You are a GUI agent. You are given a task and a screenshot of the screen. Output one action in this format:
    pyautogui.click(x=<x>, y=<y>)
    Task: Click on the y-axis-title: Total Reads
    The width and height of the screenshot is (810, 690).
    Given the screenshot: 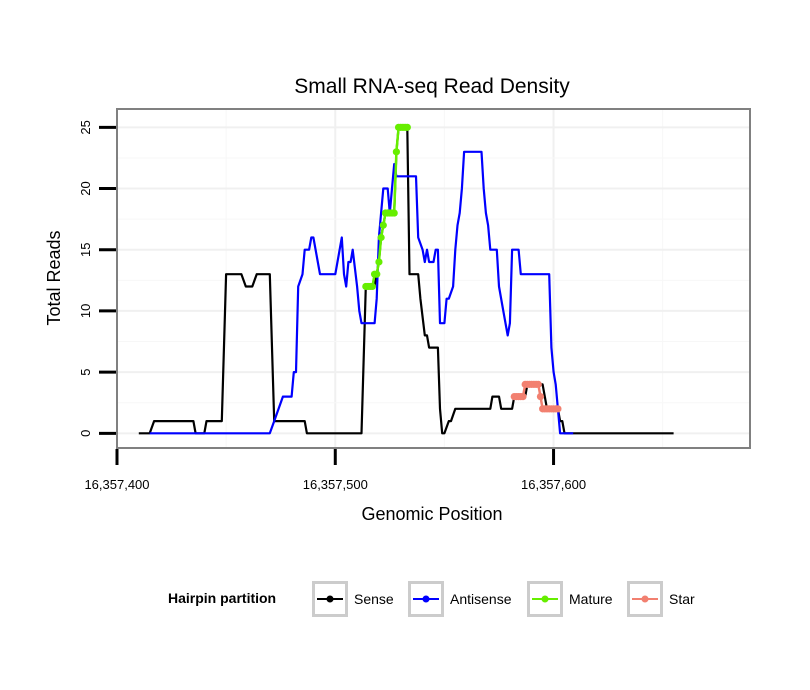 What is the action you would take?
    pyautogui.click(x=54, y=277)
    